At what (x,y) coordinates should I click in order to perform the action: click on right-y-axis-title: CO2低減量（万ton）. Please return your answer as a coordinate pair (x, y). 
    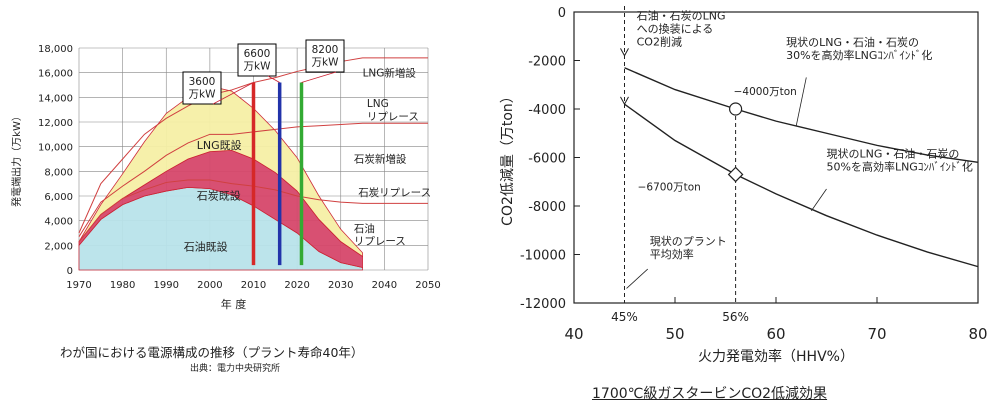
    Looking at the image, I should click on (507, 157).